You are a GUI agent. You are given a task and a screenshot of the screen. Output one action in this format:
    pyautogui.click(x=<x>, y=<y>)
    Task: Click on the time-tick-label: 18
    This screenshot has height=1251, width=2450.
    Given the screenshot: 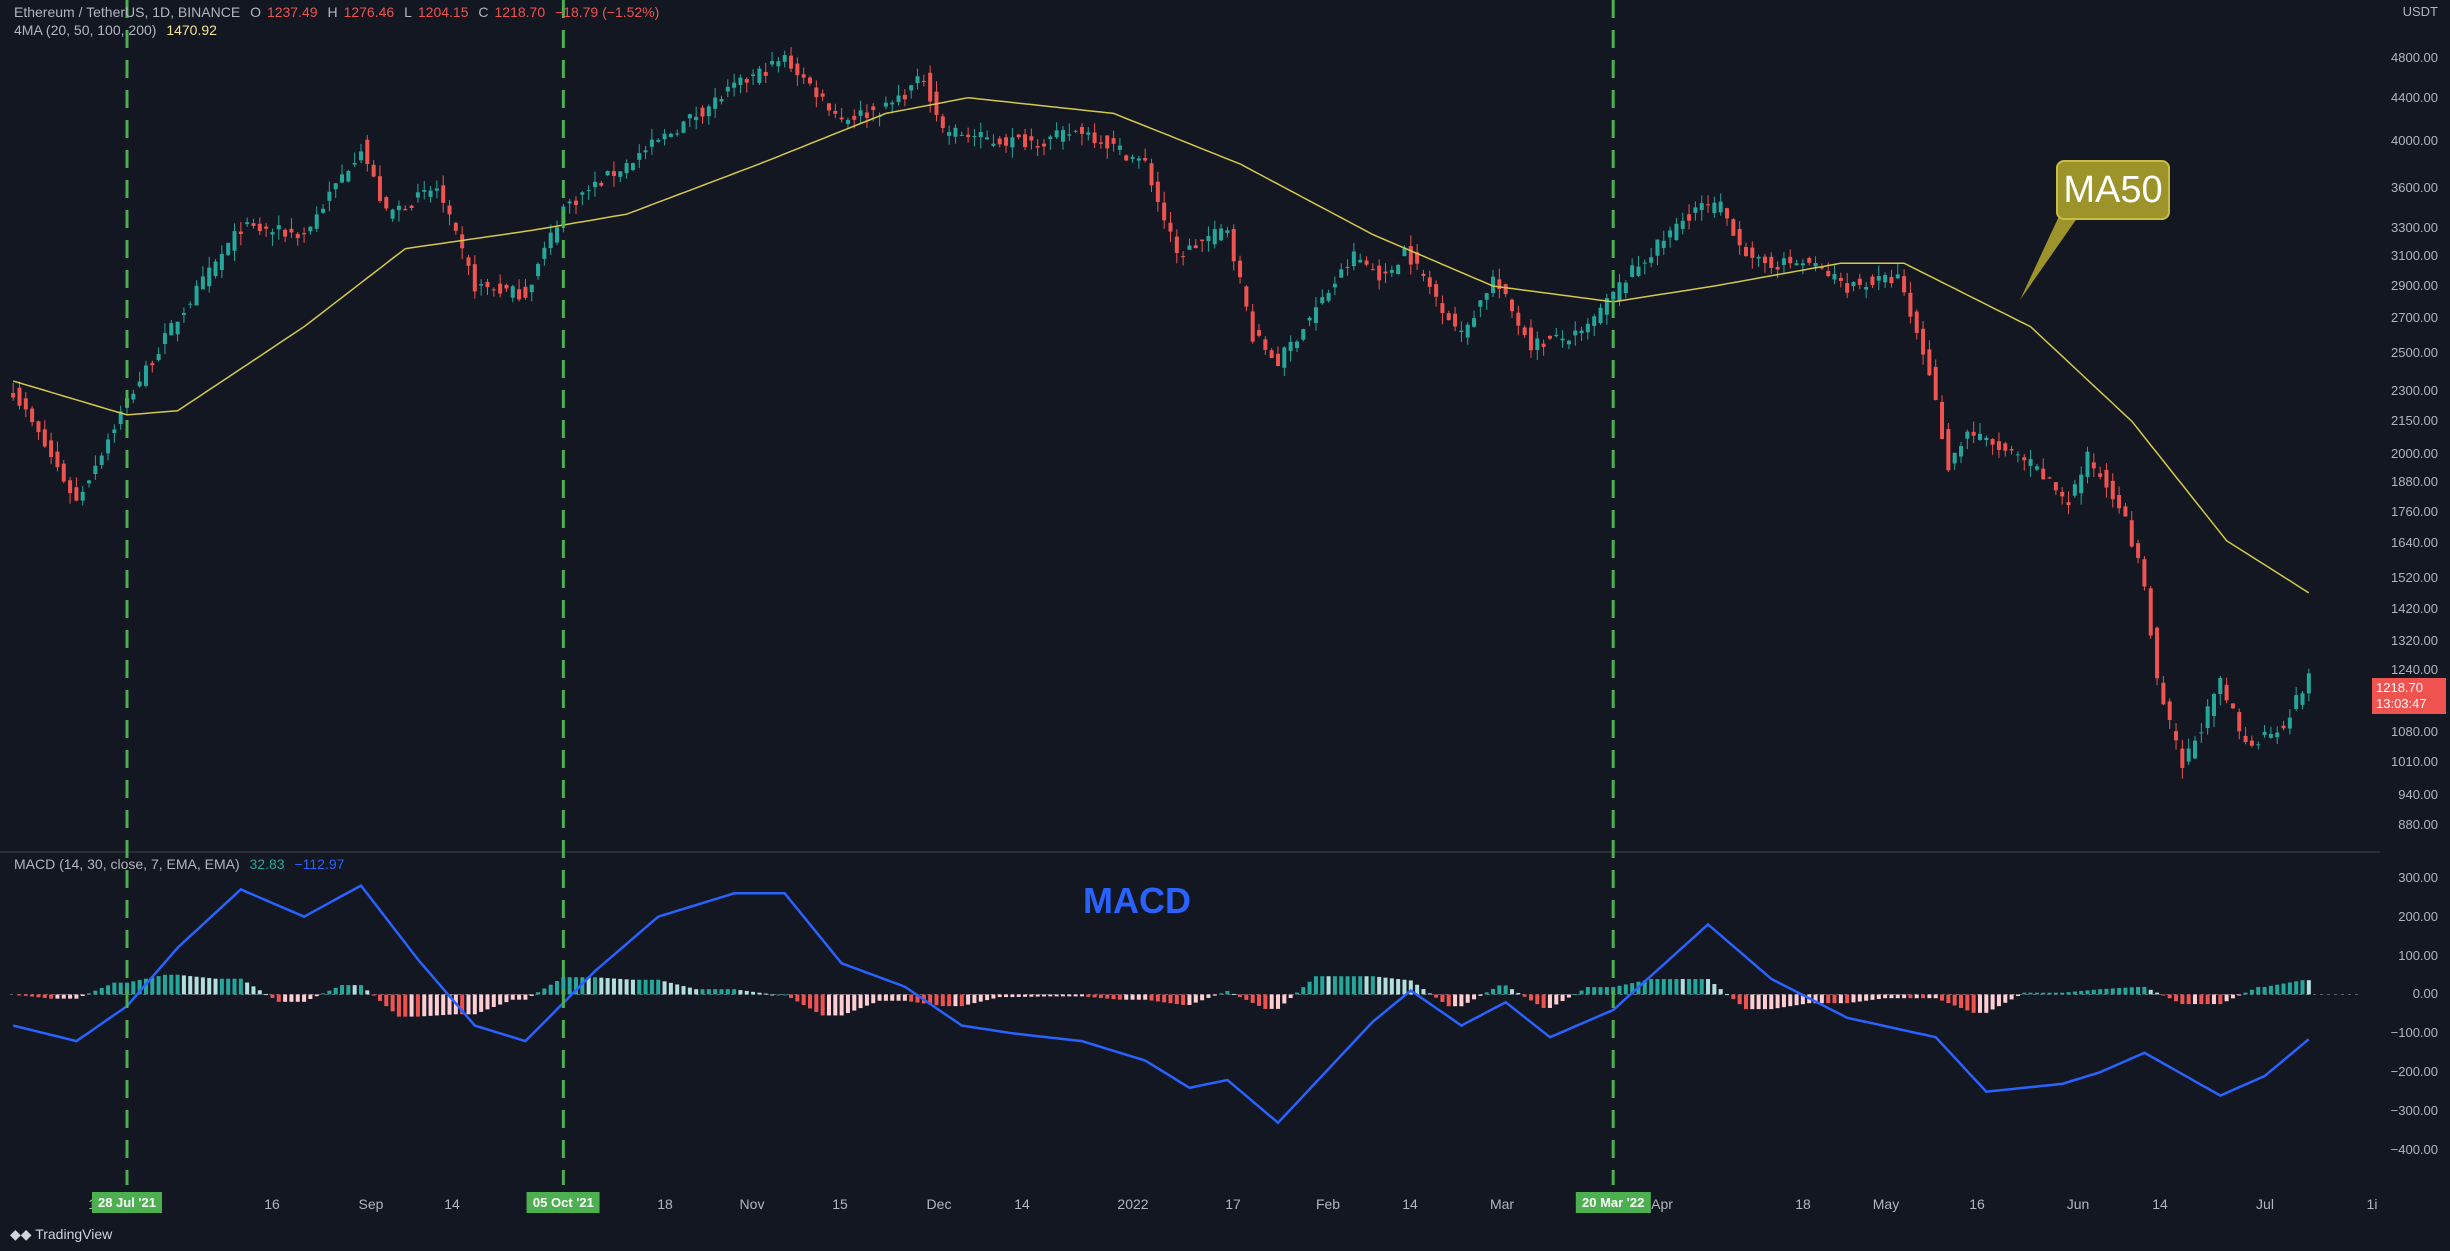 What is the action you would take?
    pyautogui.click(x=665, y=1204)
    